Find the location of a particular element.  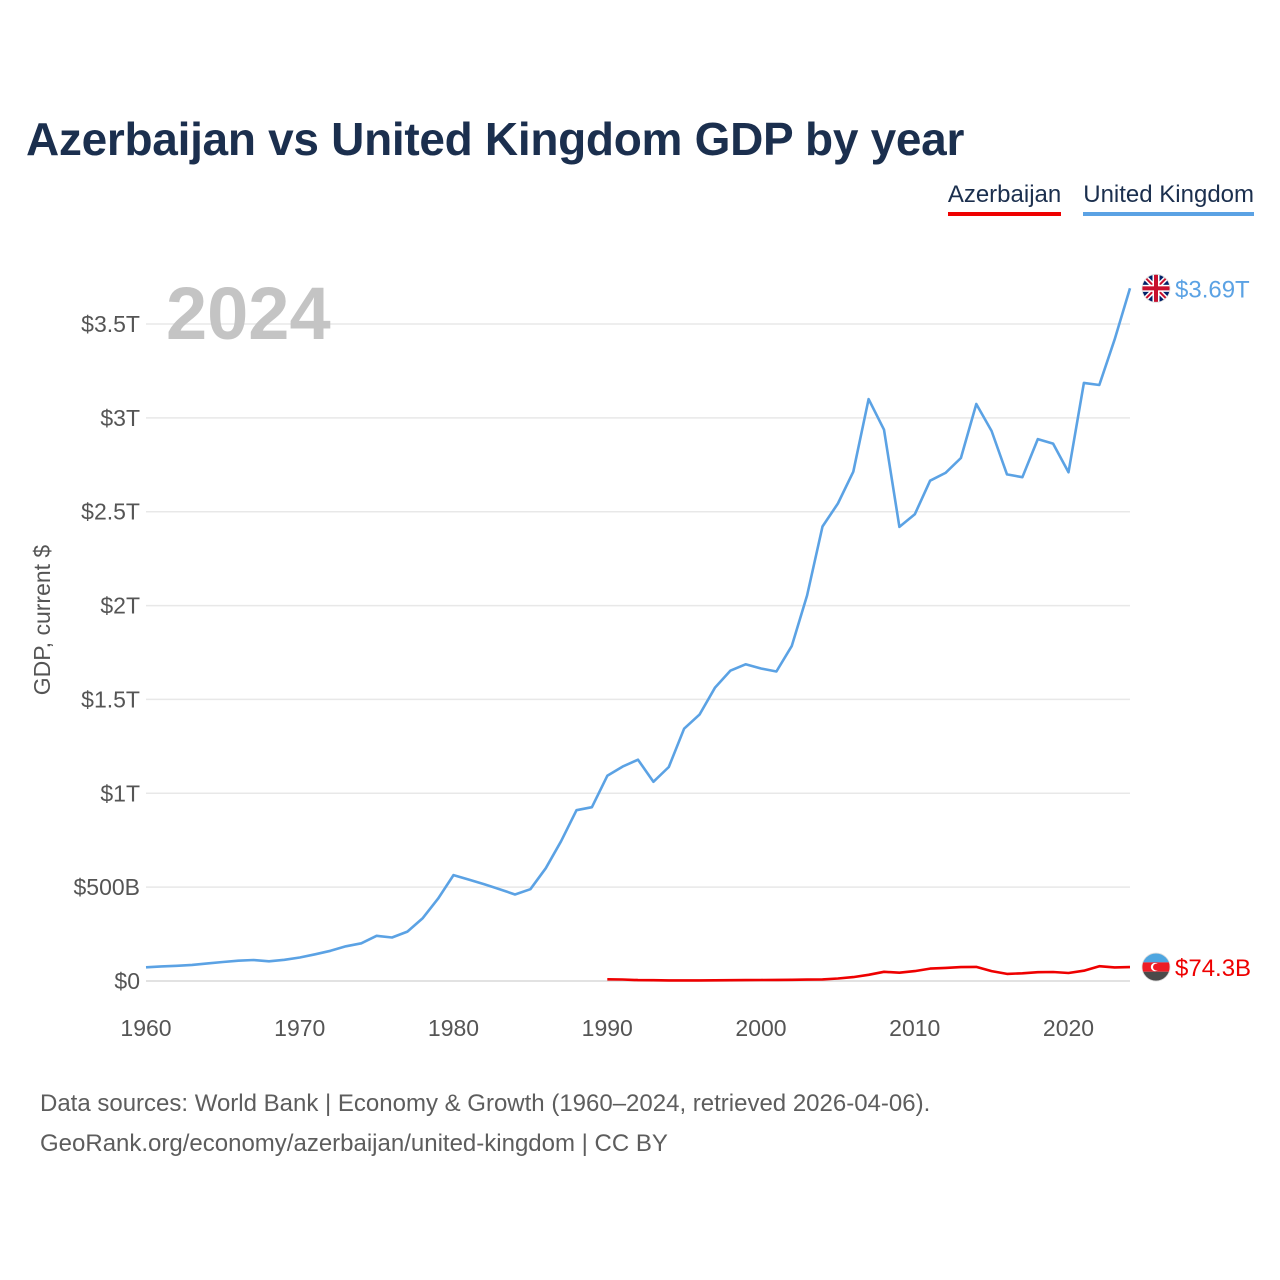

legend: Azerbaijan United Kingdom is located at coordinates (1100, 198).